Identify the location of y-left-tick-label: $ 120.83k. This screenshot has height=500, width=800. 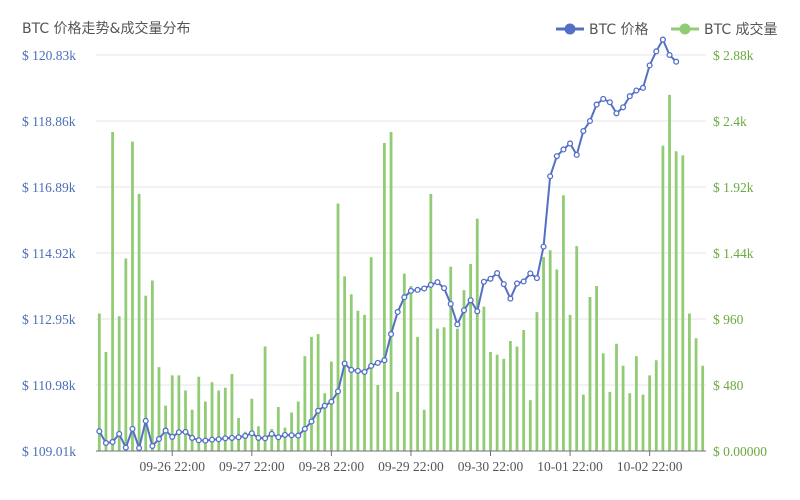
(49, 55).